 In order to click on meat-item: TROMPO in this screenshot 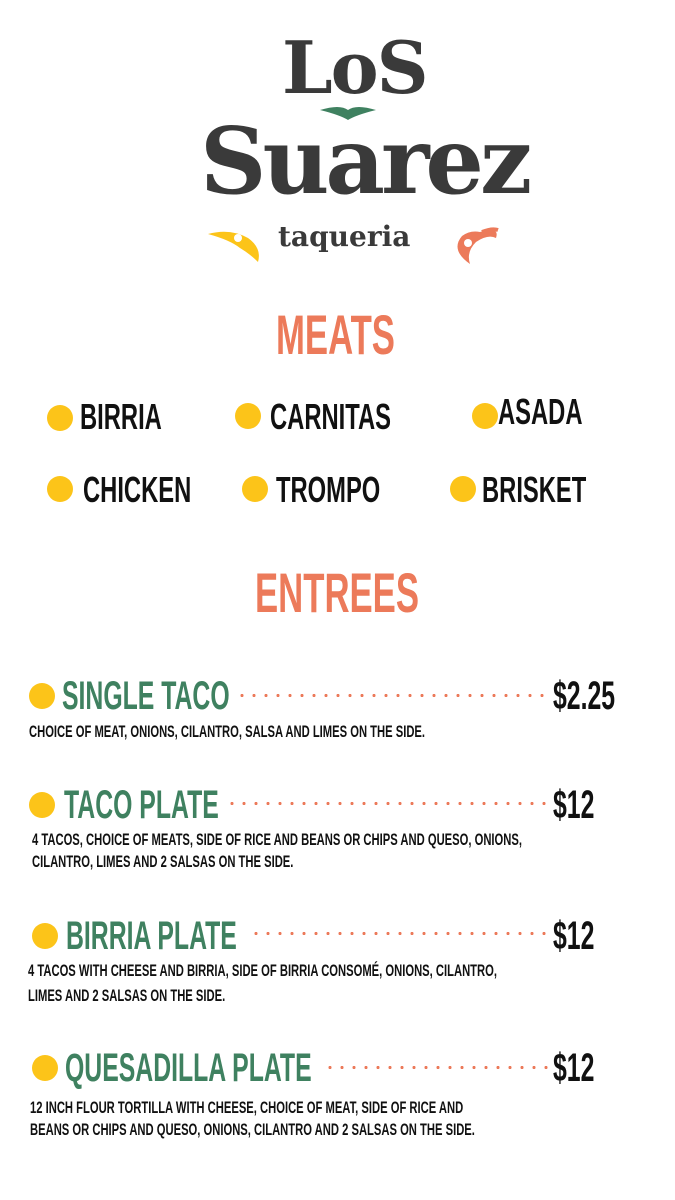, I will do `click(328, 489)`.